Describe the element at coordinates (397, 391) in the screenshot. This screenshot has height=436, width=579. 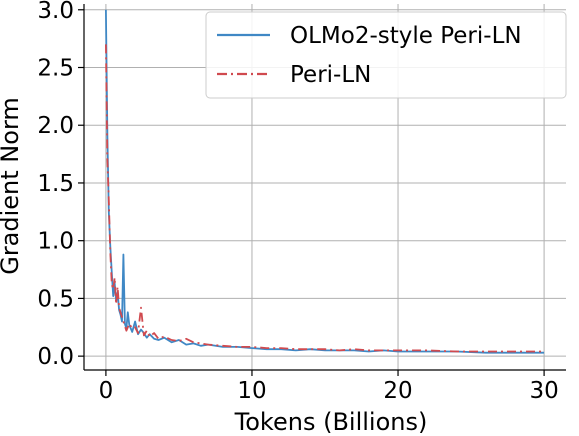
I see `x-tick-label: 20` at that location.